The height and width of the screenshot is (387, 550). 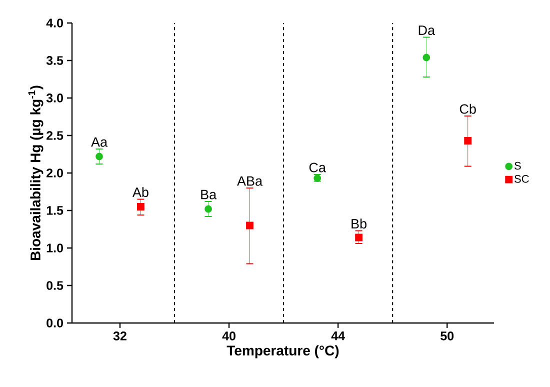 I want to click on data-label: Ca, so click(x=317, y=167).